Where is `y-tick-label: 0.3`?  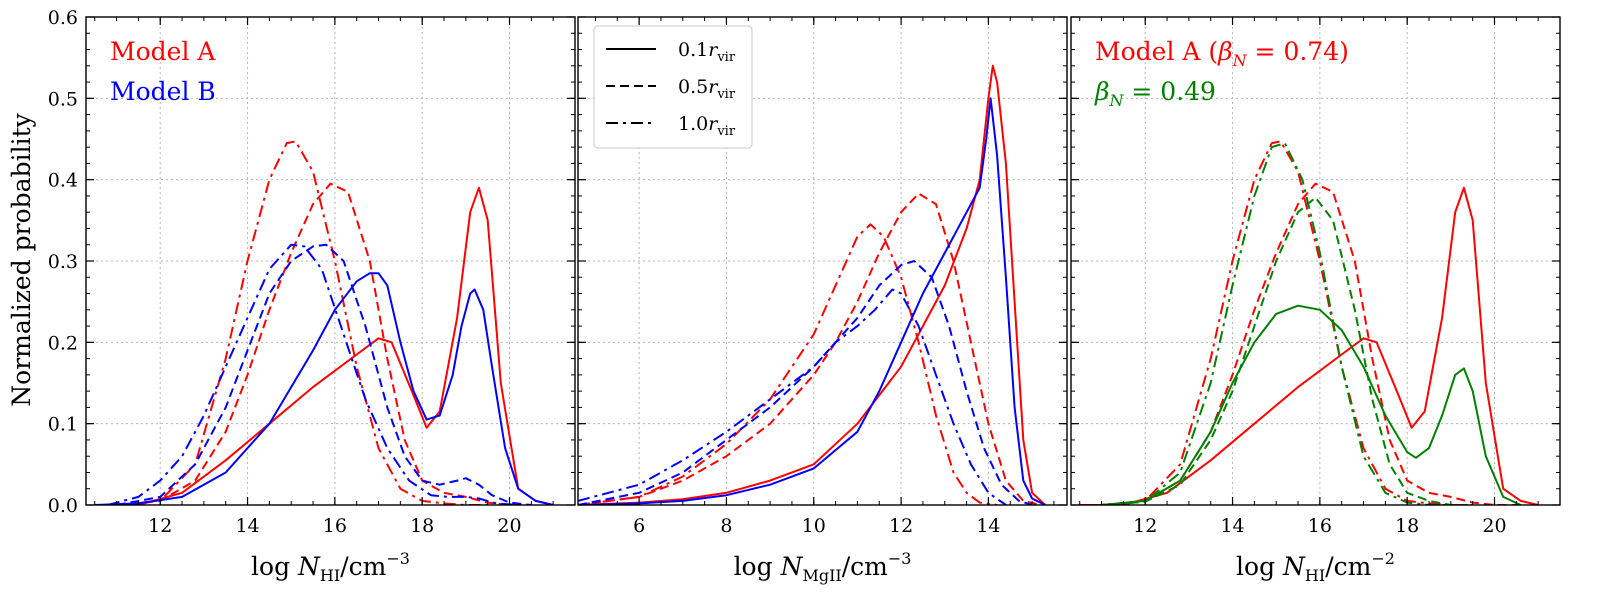 y-tick-label: 0.3 is located at coordinates (63, 262).